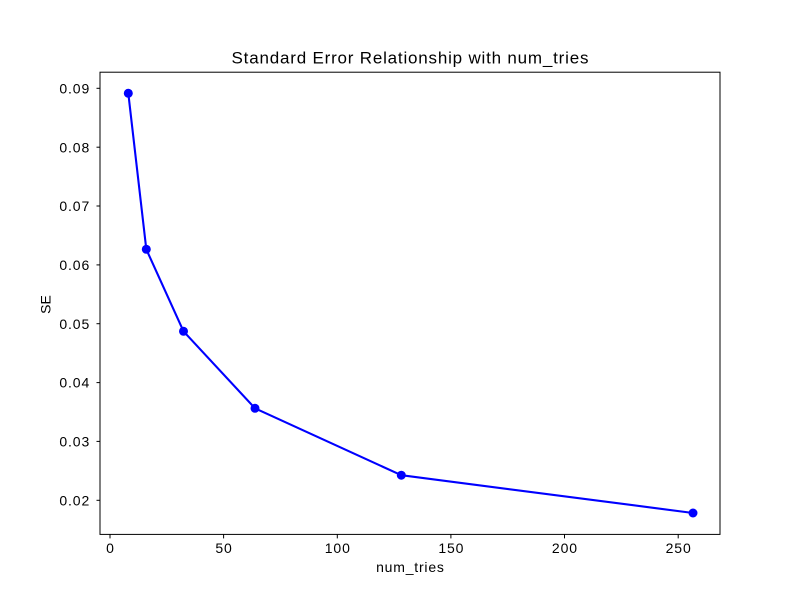  I want to click on svg-text: 0.03, so click(74, 442).